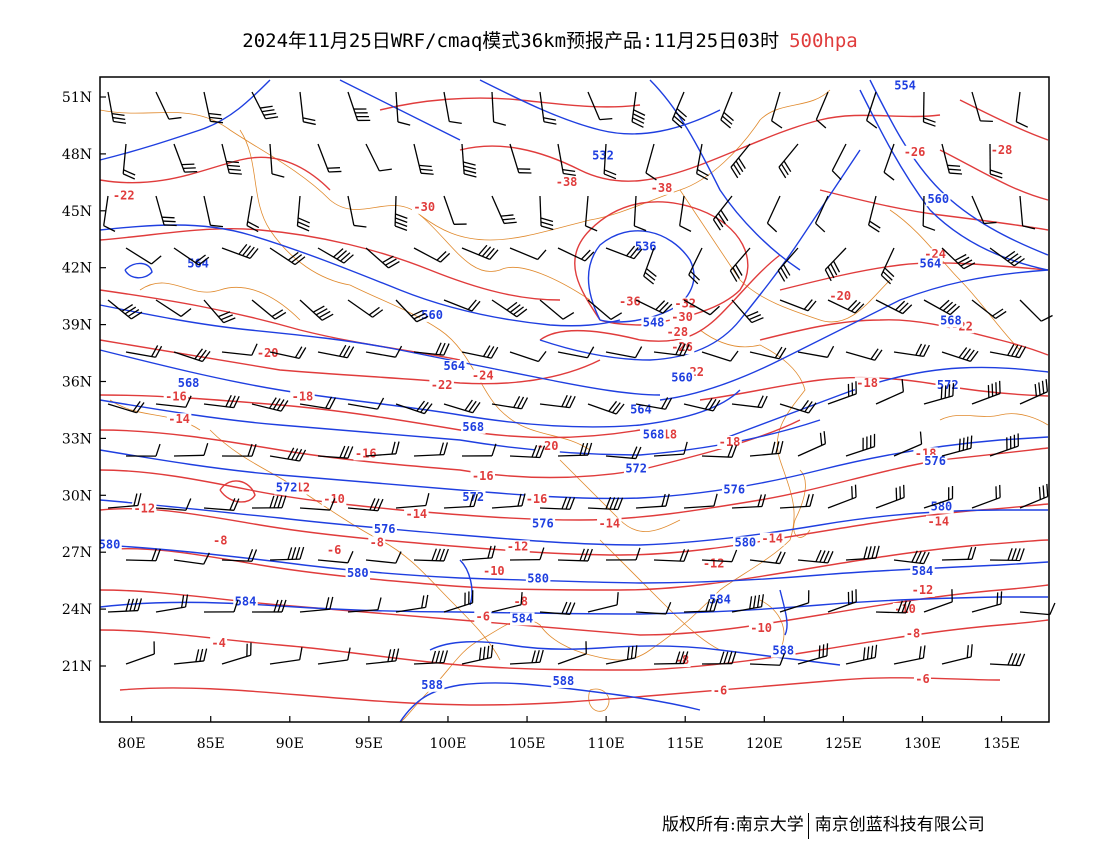 The width and height of the screenshot is (1100, 850). I want to click on lon-tick-label: 120E, so click(764, 744).